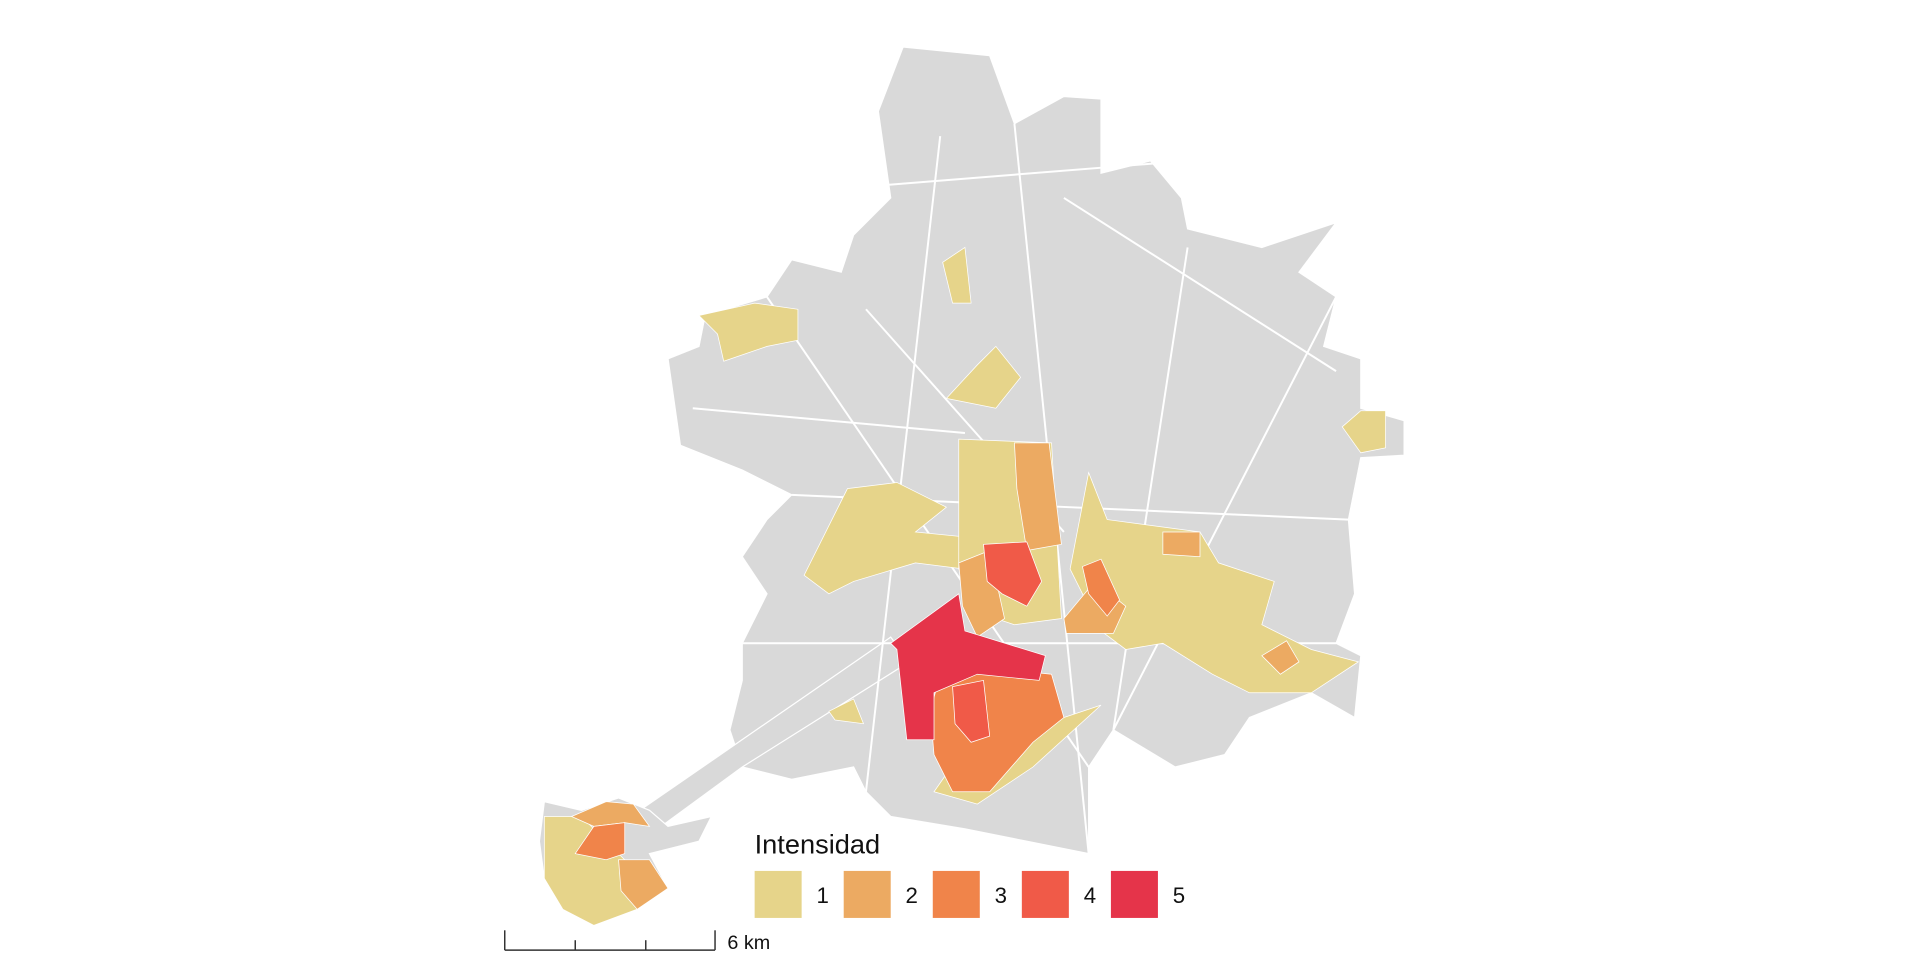  Describe the element at coordinates (818, 844) in the screenshot. I see `legend-title: Intensidad` at that location.